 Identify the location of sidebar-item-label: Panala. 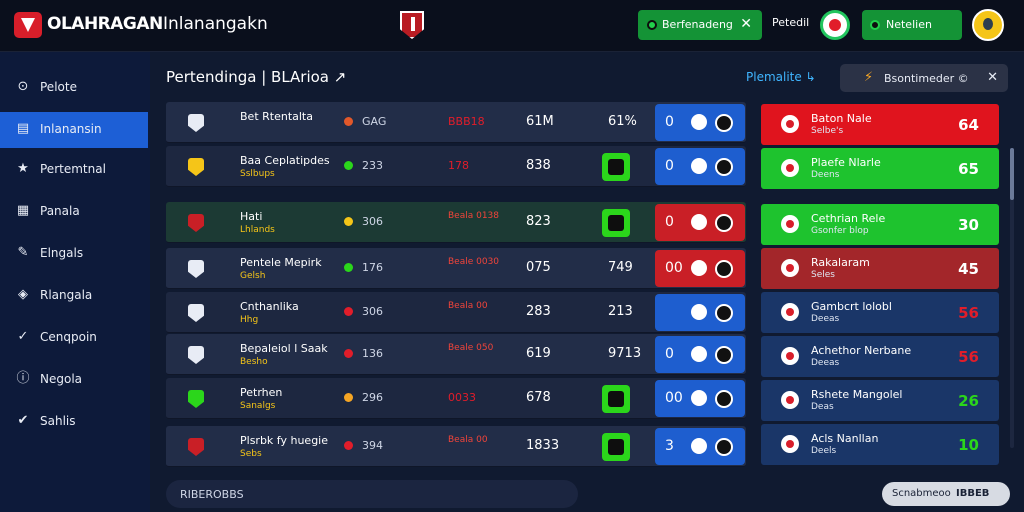
(60, 211).